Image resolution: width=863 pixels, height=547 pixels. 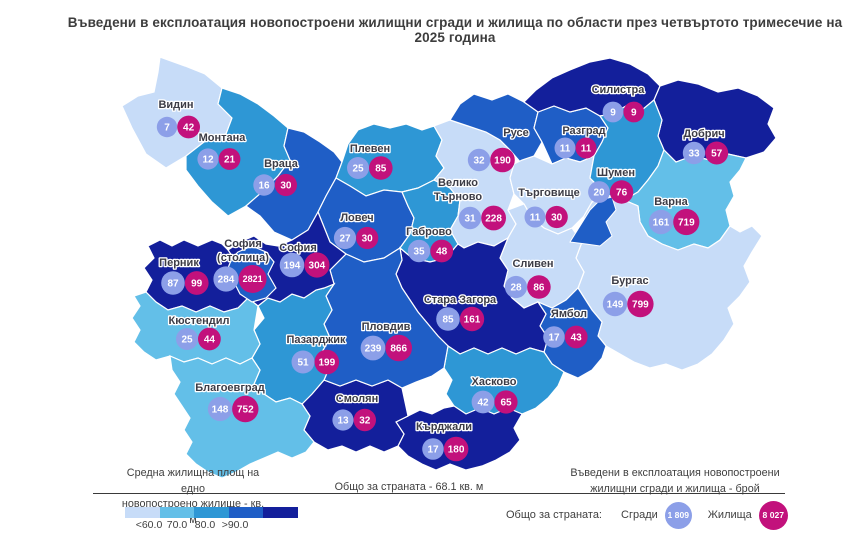 I want to click on dwellings-value: 21, so click(x=230, y=160).